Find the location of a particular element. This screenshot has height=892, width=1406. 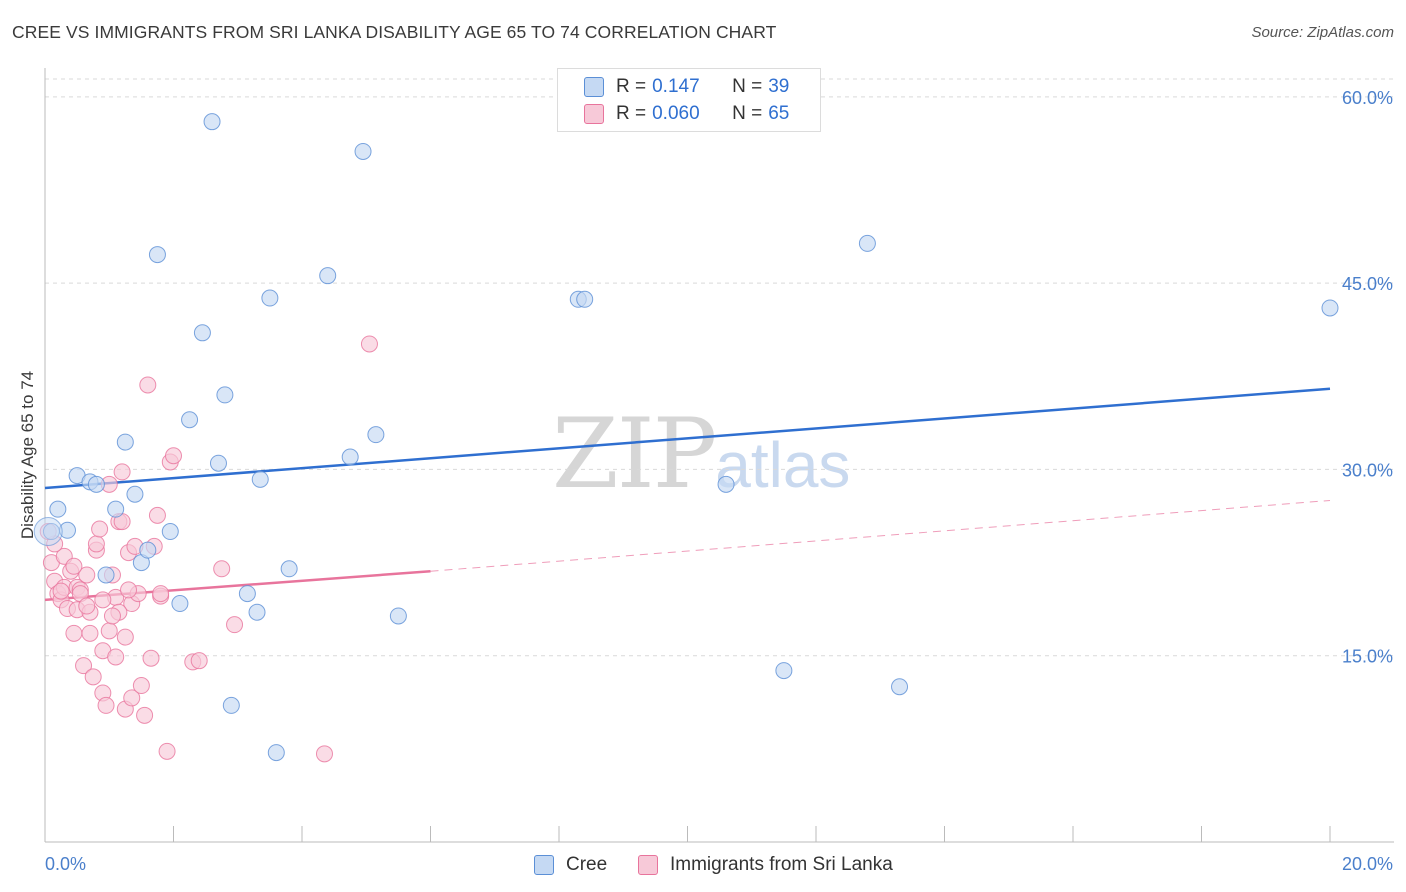

x-tick-label-min: 0.0% is located at coordinates (65, 864).